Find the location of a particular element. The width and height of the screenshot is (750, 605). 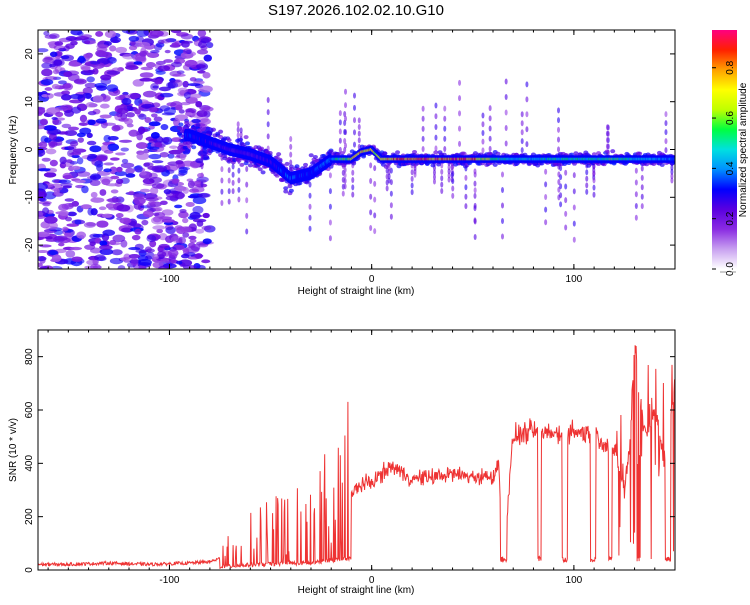

colorbar-tick-label: 0.4 is located at coordinates (730, 168).